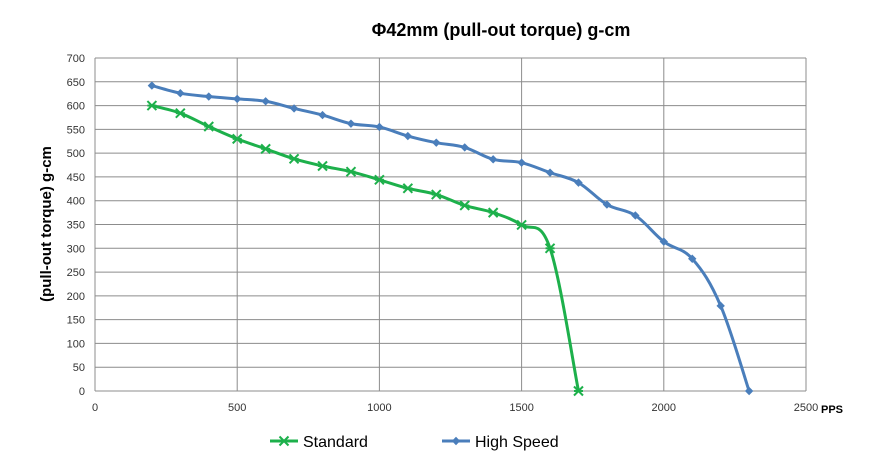 The image size is (892, 465). I want to click on y-axis-label: (pull-out torque) g-cm, so click(46, 224).